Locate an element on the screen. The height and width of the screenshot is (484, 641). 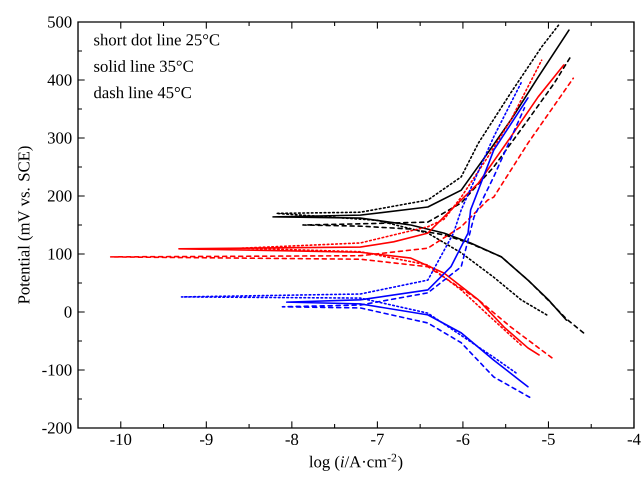
y-tick-label: 100 is located at coordinates (60, 254).